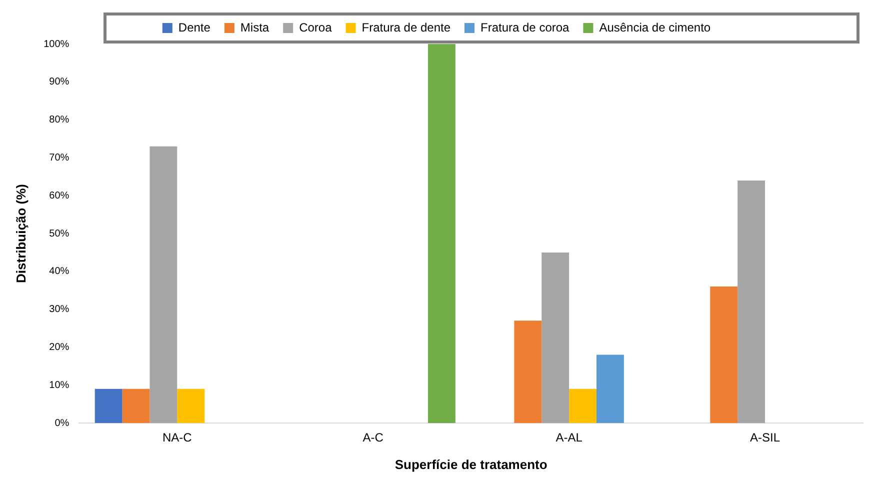  What do you see at coordinates (59, 272) in the screenshot?
I see `y-tick-label: 40%` at bounding box center [59, 272].